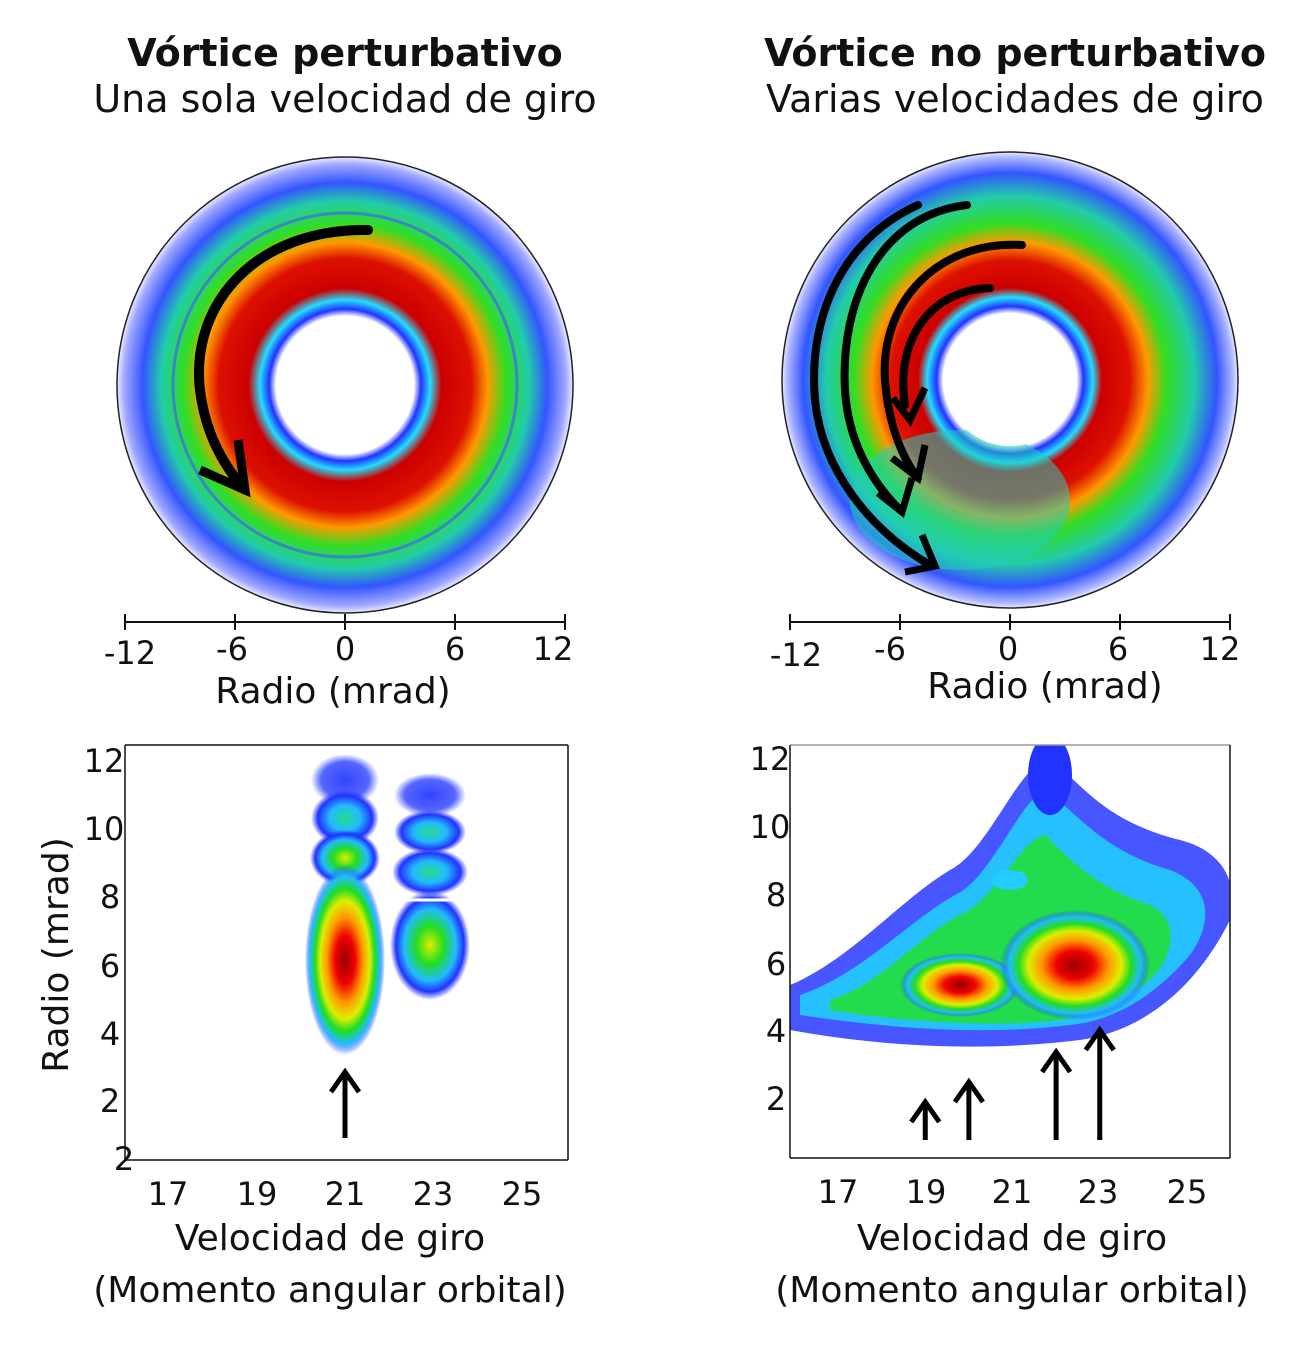 This screenshot has height=1349, width=1299. I want to click on right-subtitle: Varias velocidades de giro, so click(1015, 99).